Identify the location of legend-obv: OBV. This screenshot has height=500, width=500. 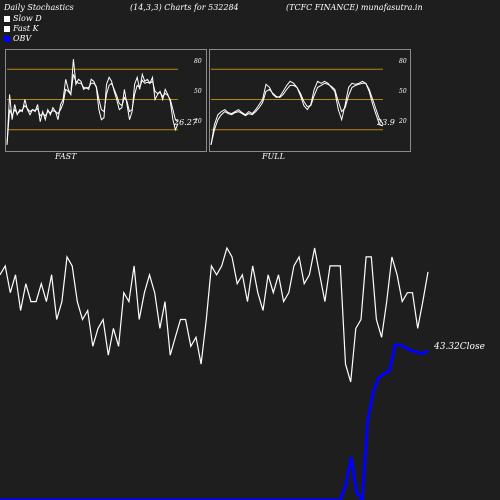
(17, 38).